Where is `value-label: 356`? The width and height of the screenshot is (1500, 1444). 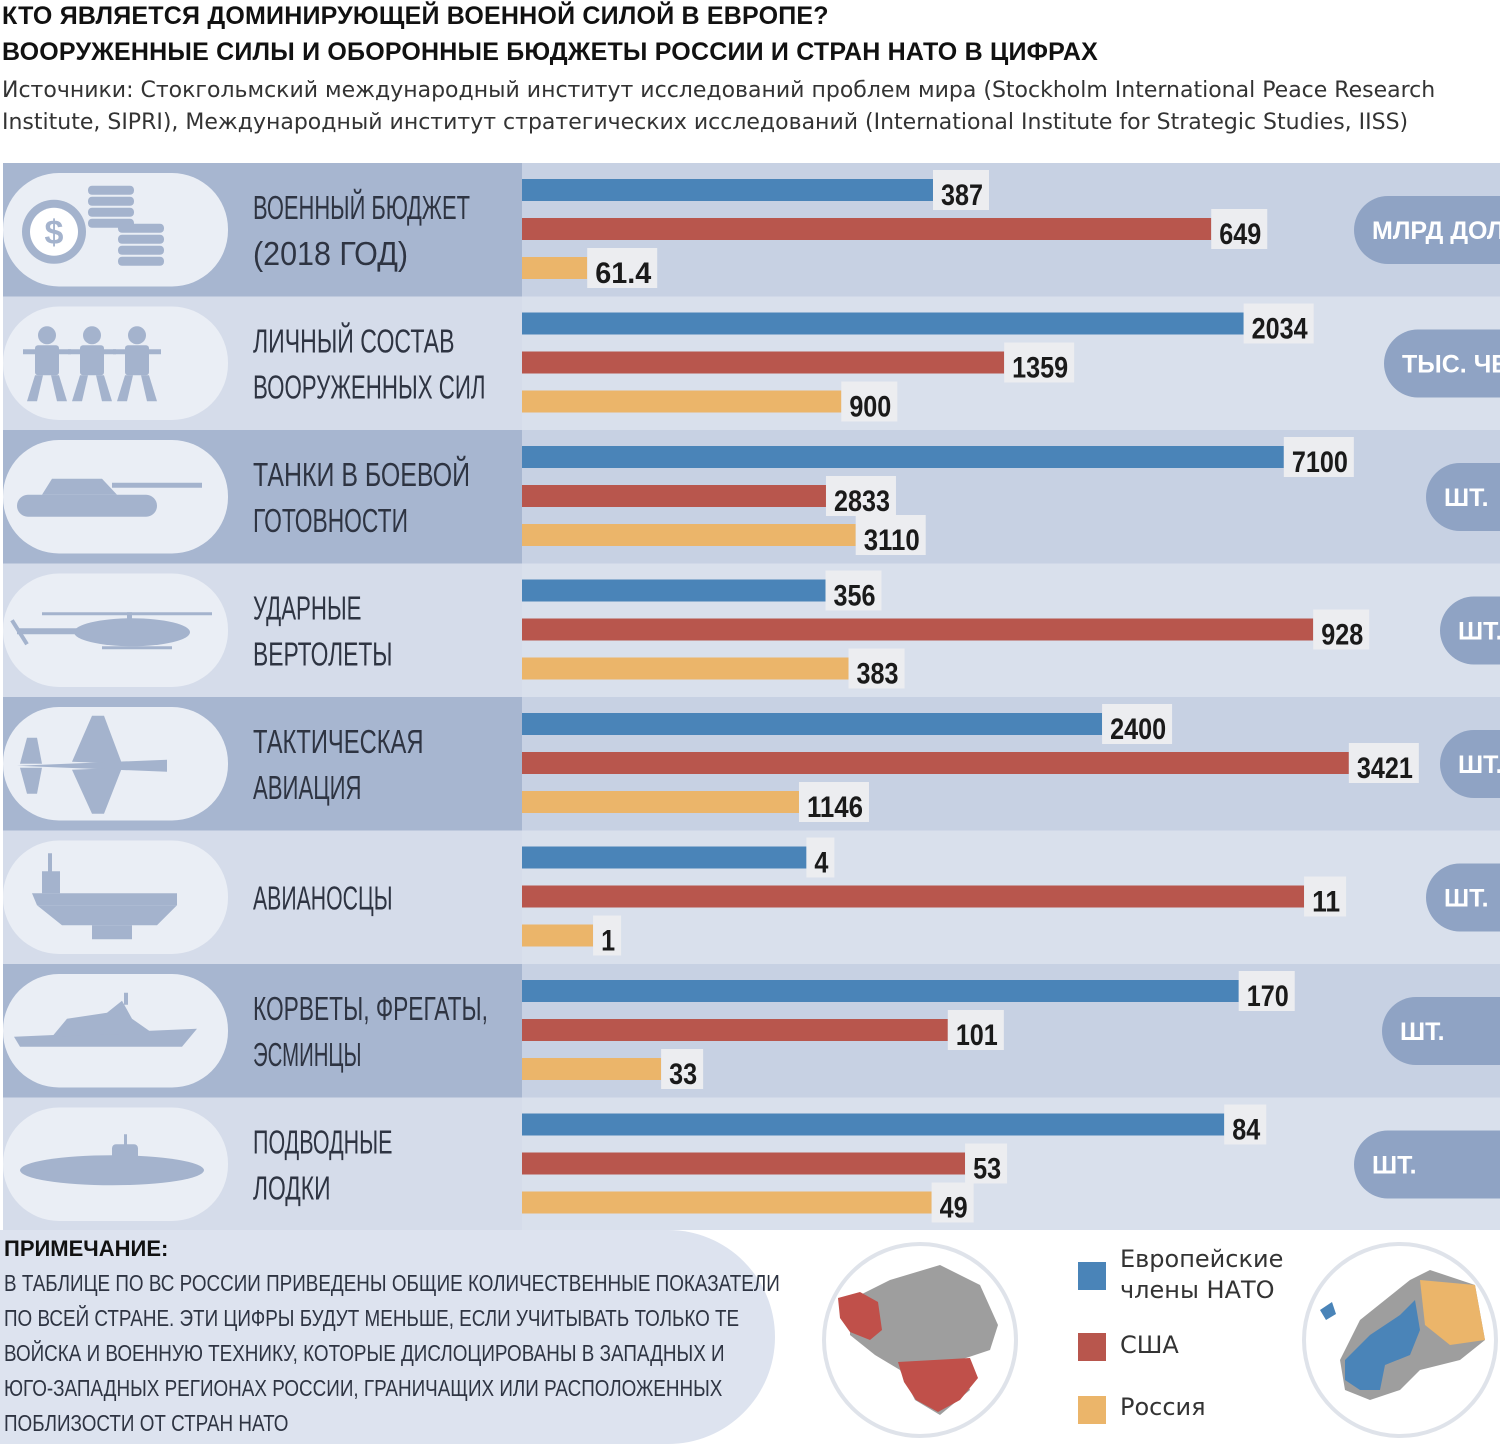
value-label: 356 is located at coordinates (855, 596).